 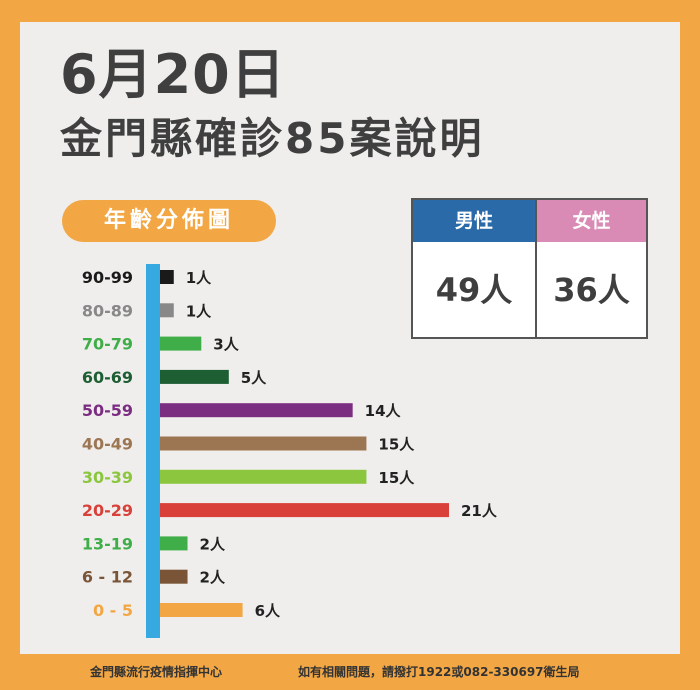 I want to click on footer-left: 金門縣流行疫情指揮中心, so click(x=156, y=672).